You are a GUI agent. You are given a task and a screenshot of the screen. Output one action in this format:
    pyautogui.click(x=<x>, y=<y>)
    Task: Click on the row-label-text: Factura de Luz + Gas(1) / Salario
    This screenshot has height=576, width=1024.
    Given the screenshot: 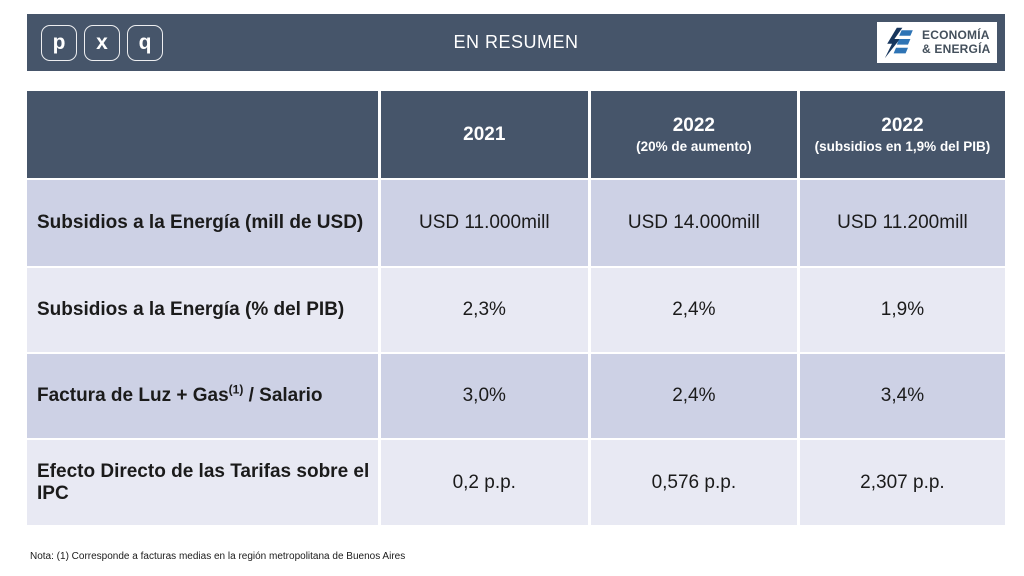 What is the action you would take?
    pyautogui.click(x=180, y=394)
    